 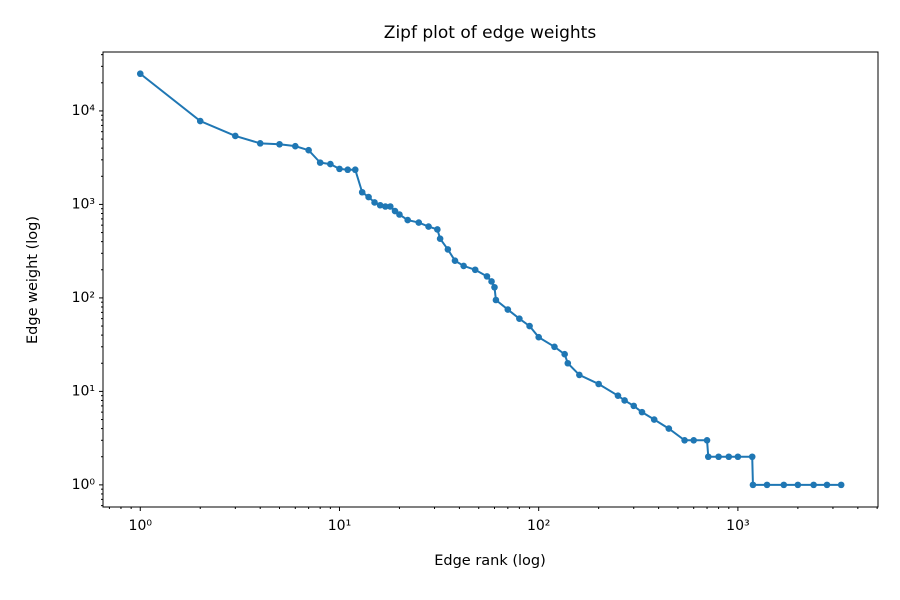 What do you see at coordinates (737, 526) in the screenshot?
I see `x-tick-label: 10³` at bounding box center [737, 526].